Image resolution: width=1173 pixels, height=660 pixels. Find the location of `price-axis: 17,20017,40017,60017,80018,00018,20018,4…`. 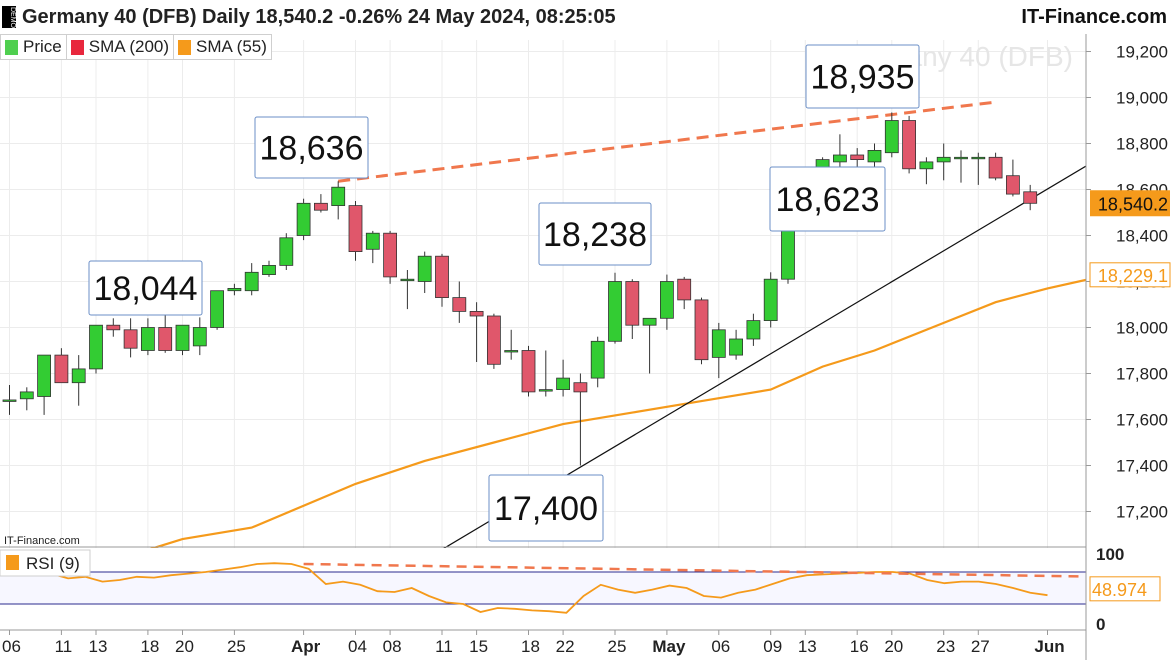

price-axis: 17,20017,40017,60017,80018,00018,20018,4… is located at coordinates (1129, 347).